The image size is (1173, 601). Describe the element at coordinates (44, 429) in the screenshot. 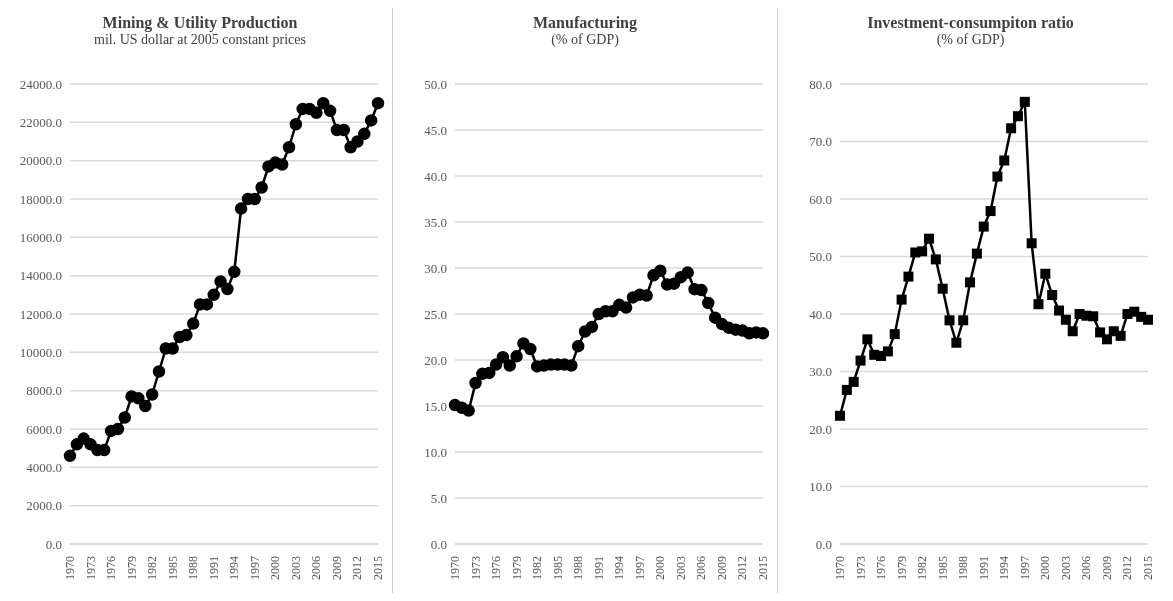

I see `y-tick-label: 6000.0` at that location.